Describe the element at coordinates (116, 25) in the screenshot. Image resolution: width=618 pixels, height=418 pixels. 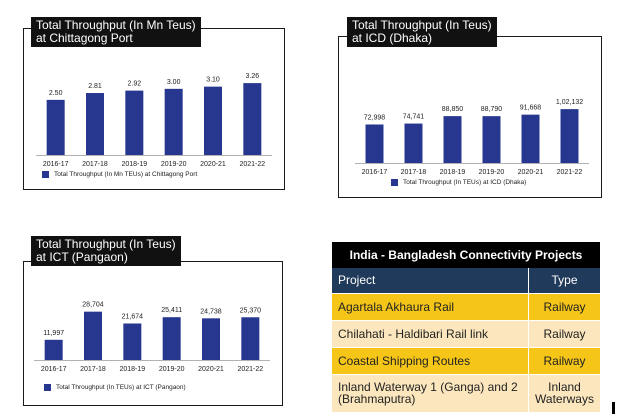
I see `chart-title-line: Total Throughput (In Mn Teus)` at that location.